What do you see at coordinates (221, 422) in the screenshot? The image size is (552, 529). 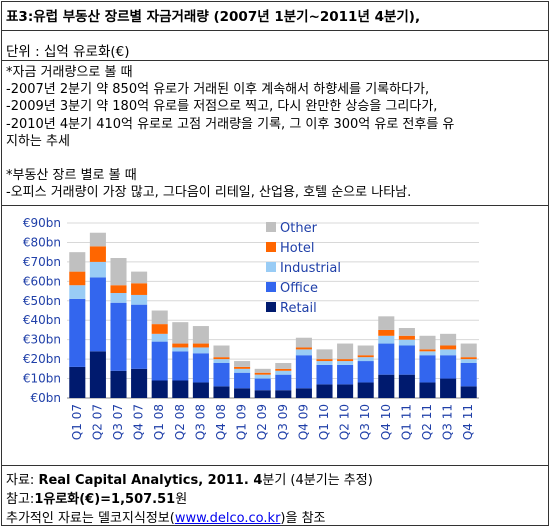 I see `x-tick-label: Q4 08` at bounding box center [221, 422].